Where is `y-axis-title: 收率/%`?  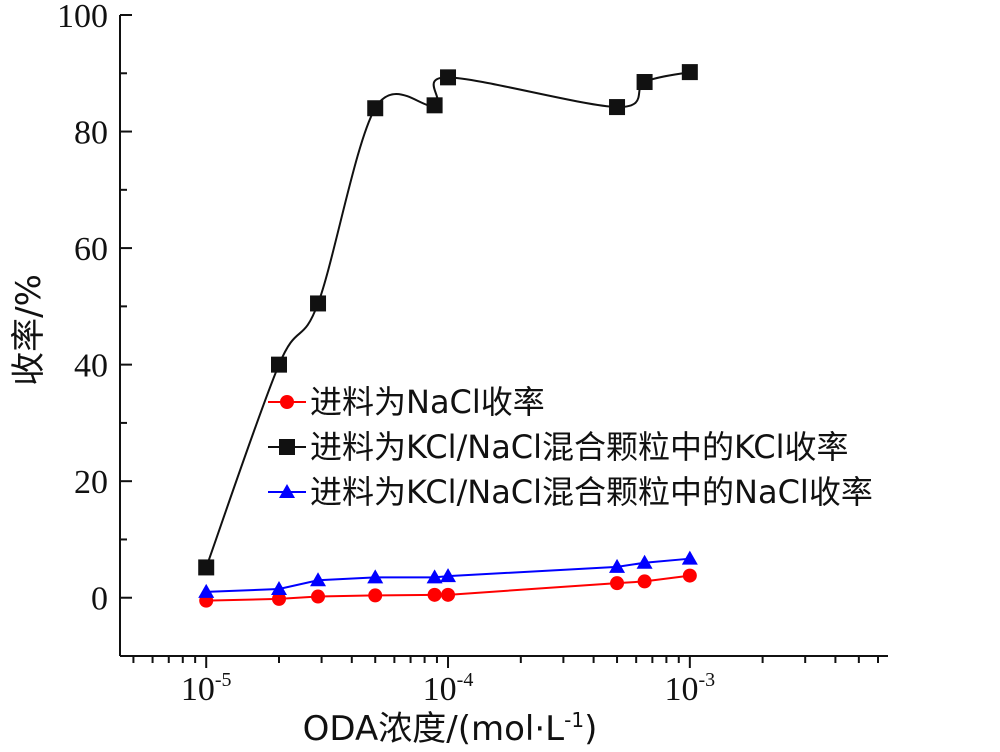 y-axis-title: 收率/% is located at coordinates (29, 330).